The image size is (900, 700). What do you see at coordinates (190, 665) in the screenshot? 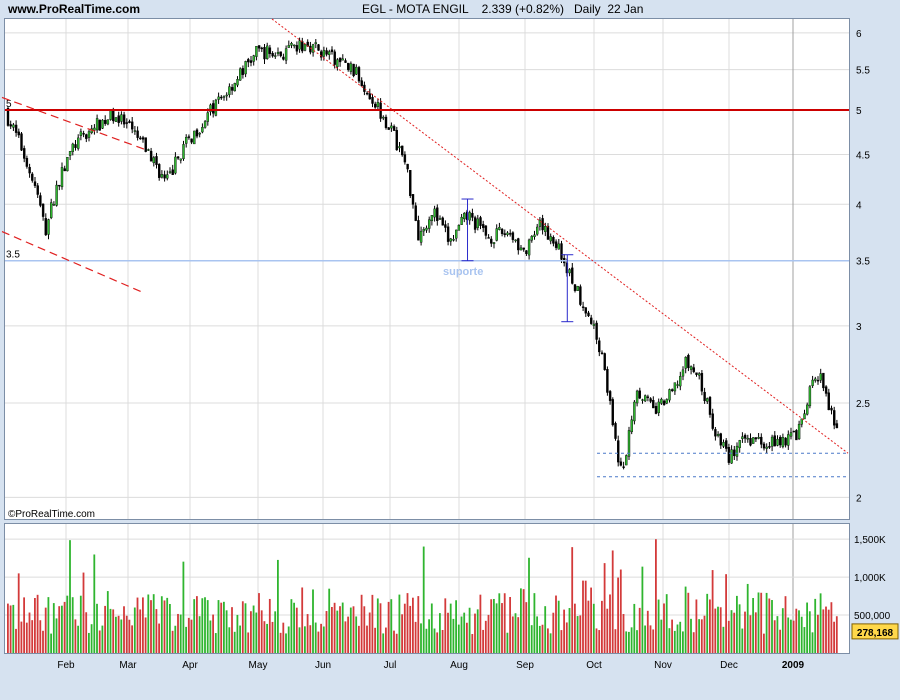
I see `month-tick-label: Apr` at bounding box center [190, 665].